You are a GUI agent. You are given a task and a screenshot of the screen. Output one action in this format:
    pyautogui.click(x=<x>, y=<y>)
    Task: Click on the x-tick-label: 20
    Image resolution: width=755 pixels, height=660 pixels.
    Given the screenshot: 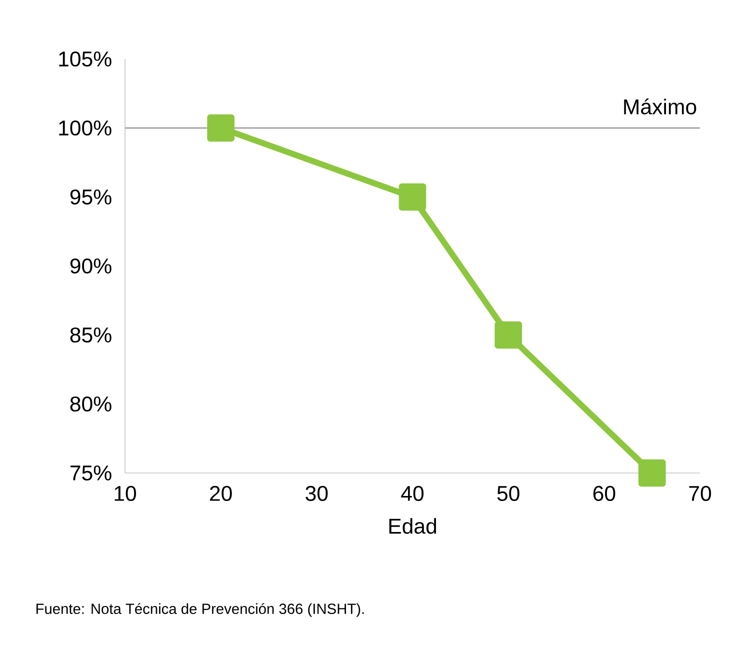 What is the action you would take?
    pyautogui.click(x=221, y=493)
    